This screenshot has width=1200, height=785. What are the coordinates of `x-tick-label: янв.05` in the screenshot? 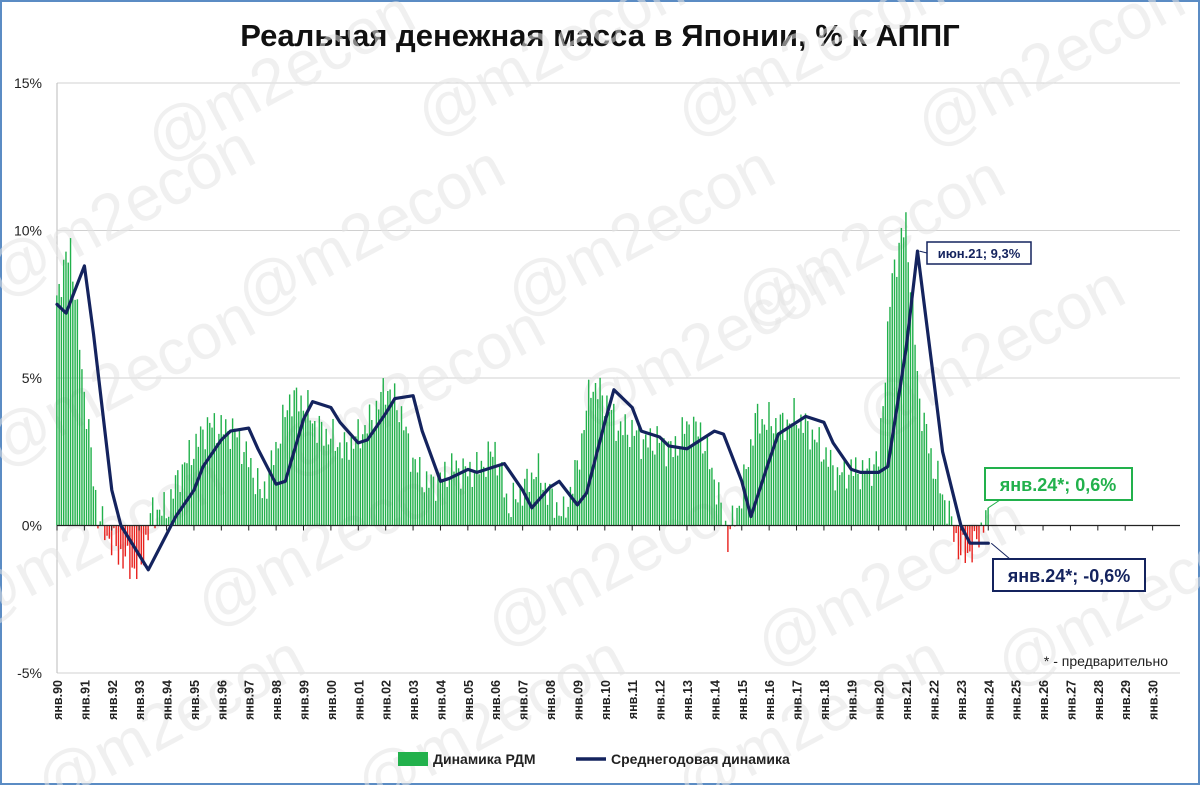 It's located at (469, 700).